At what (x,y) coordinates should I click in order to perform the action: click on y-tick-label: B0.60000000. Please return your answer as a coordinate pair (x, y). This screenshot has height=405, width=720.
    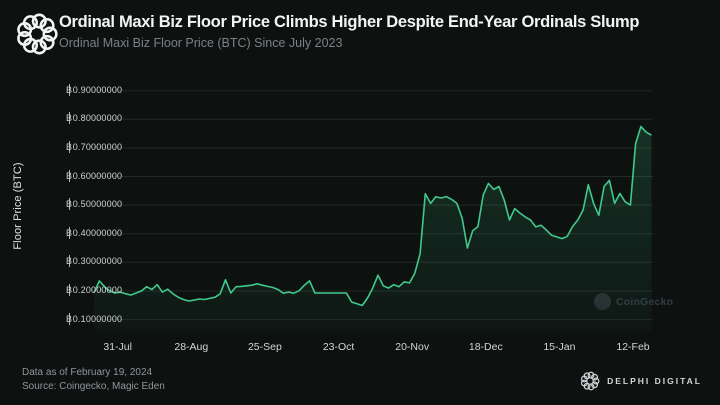
    Looking at the image, I should click on (94, 175).